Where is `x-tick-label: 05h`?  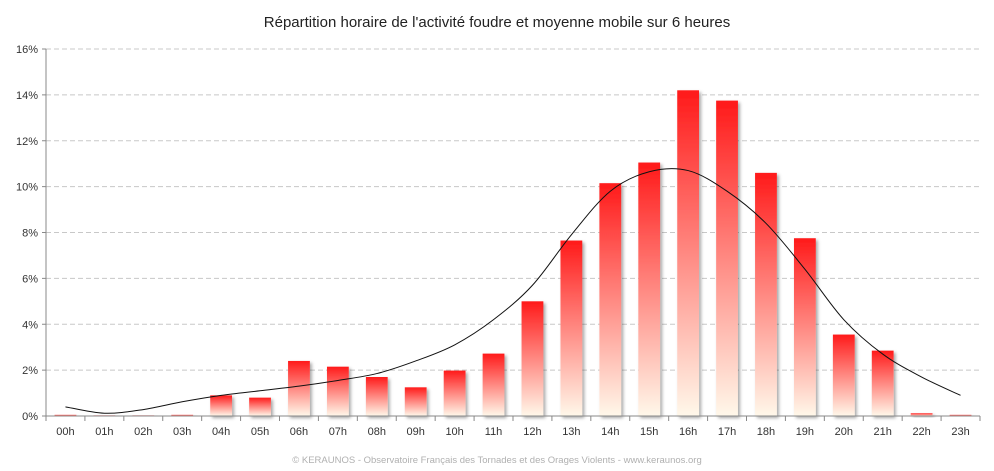 x-tick-label: 05h is located at coordinates (260, 432).